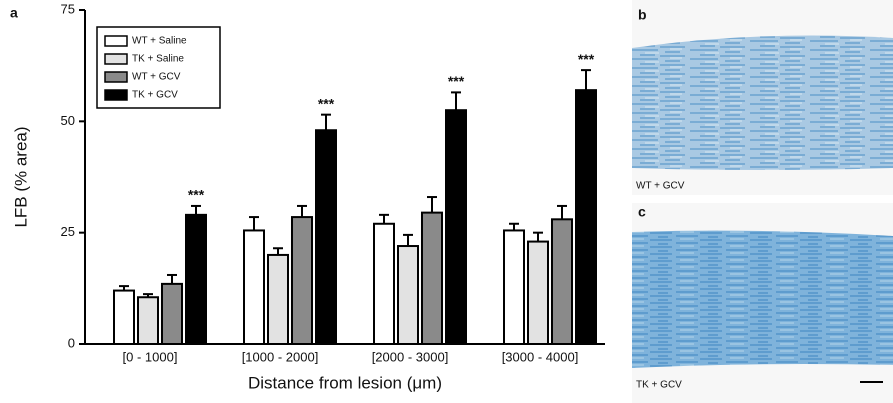 The image size is (893, 403). Describe the element at coordinates (410, 356) in the screenshot. I see `x-tick-label: [2000 - 3000]` at that location.